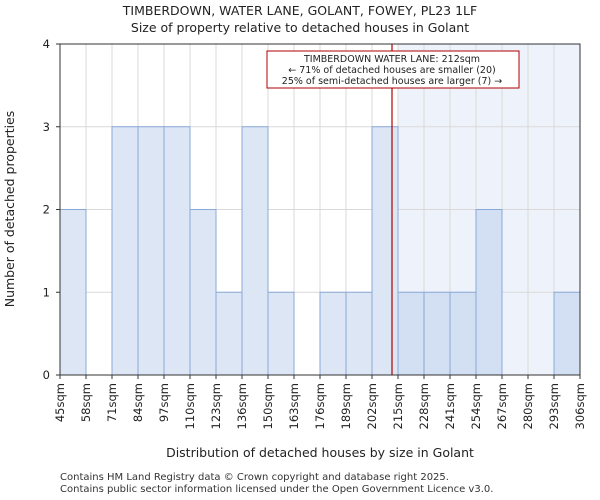 The width and height of the screenshot is (600, 500). What do you see at coordinates (242, 406) in the screenshot?
I see `x-tick-label: 136sqm` at bounding box center [242, 406].